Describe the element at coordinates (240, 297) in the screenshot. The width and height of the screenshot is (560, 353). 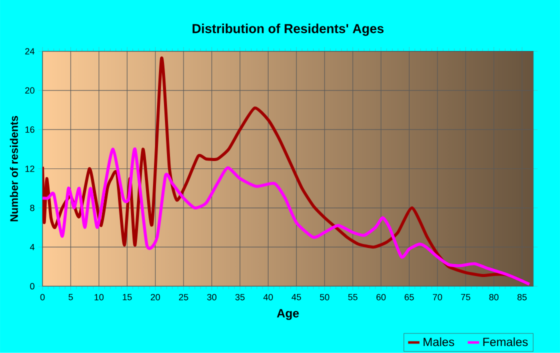
I see `x-tick-label: 35` at that location.